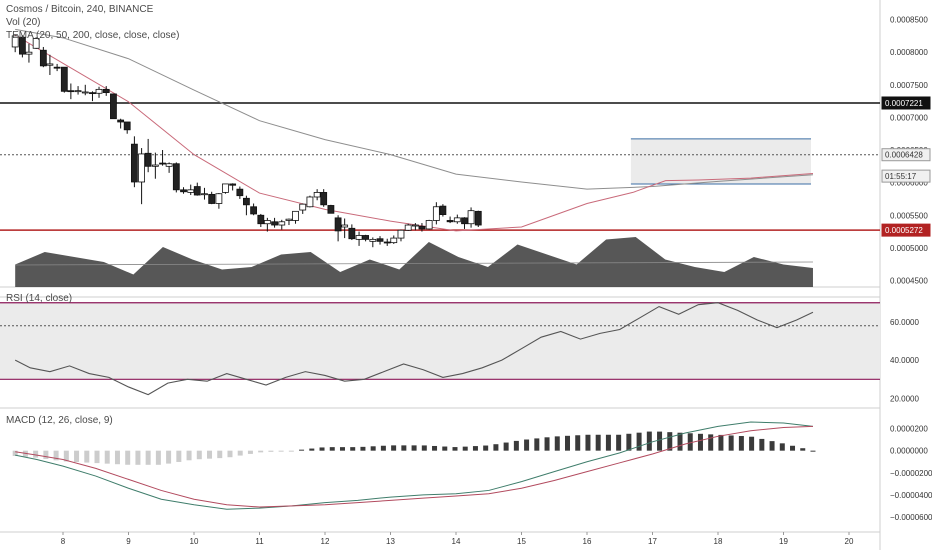 The image size is (932, 555). What do you see at coordinates (904, 398) in the screenshot?
I see `rsi-tick-label: 20.0000` at bounding box center [904, 398].